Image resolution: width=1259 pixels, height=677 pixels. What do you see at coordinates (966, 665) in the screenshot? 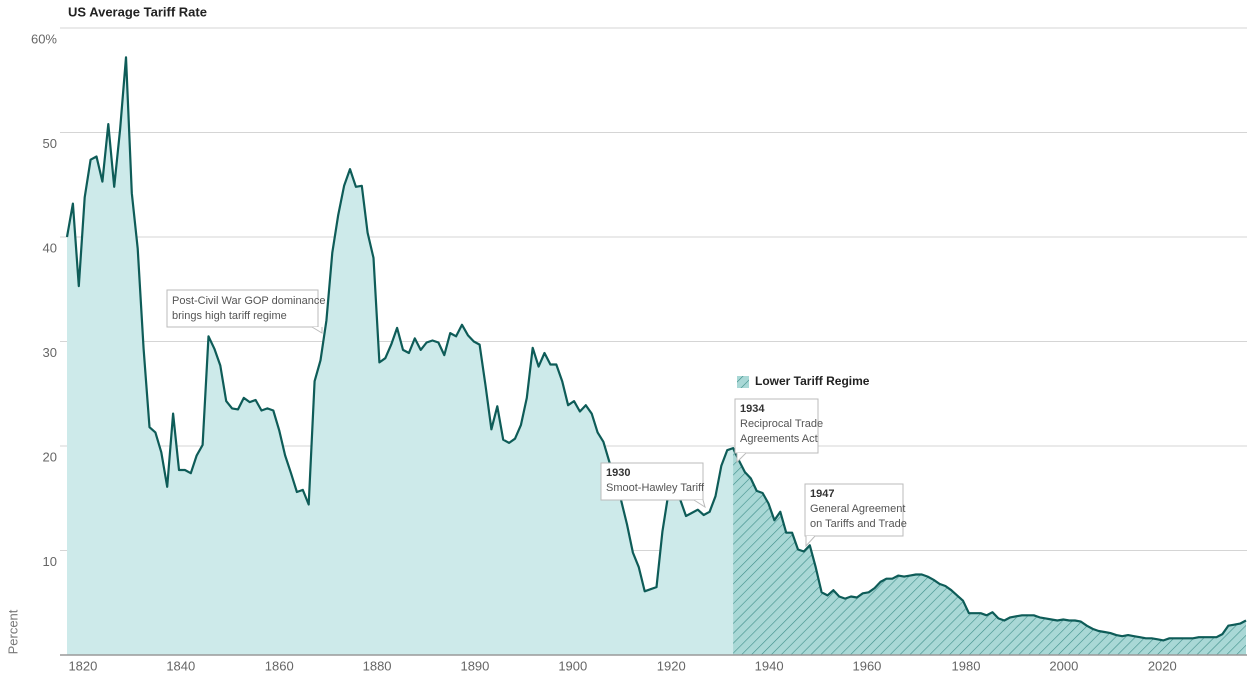
I see `x-tick-label: 1980` at bounding box center [966, 665].